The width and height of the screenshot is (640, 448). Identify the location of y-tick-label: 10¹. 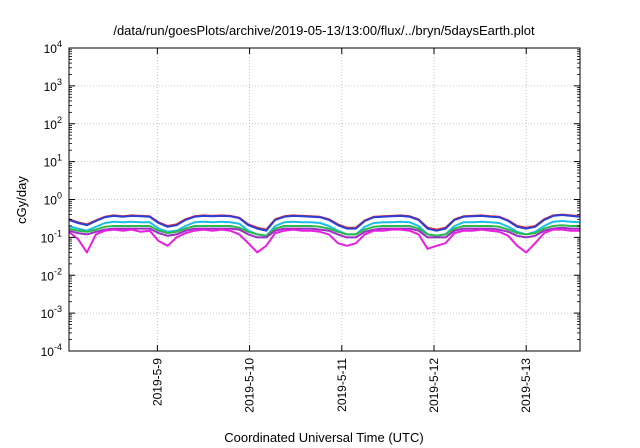
(53, 161).